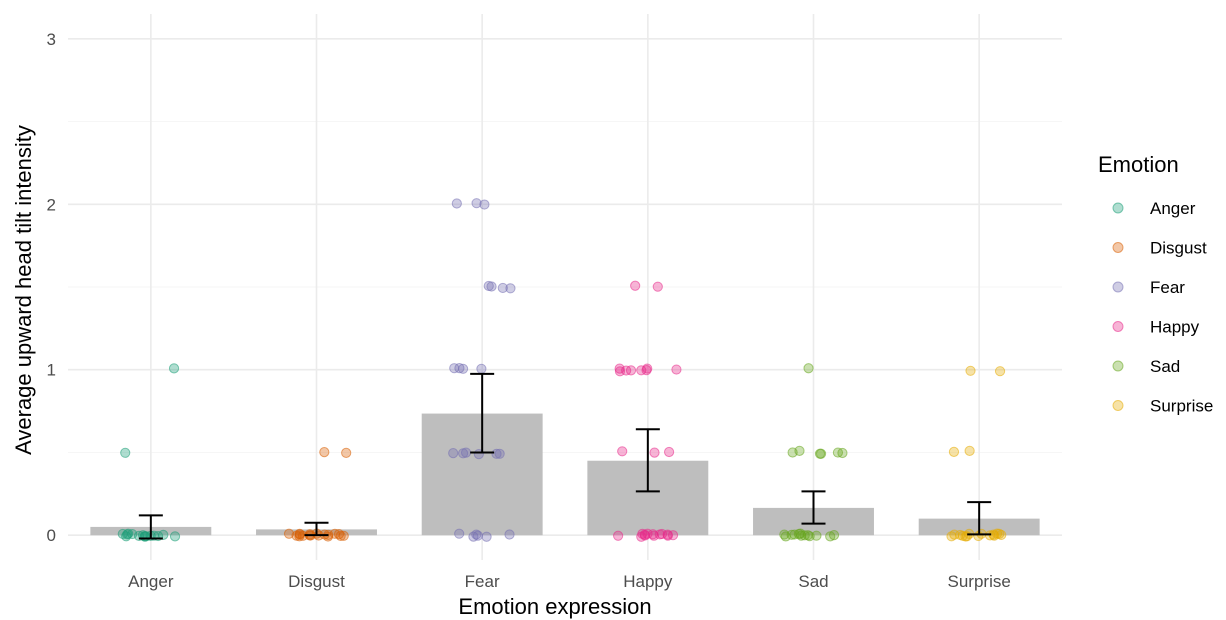 The width and height of the screenshot is (1226, 620). What do you see at coordinates (51, 370) in the screenshot?
I see `y-tick-label: 1` at bounding box center [51, 370].